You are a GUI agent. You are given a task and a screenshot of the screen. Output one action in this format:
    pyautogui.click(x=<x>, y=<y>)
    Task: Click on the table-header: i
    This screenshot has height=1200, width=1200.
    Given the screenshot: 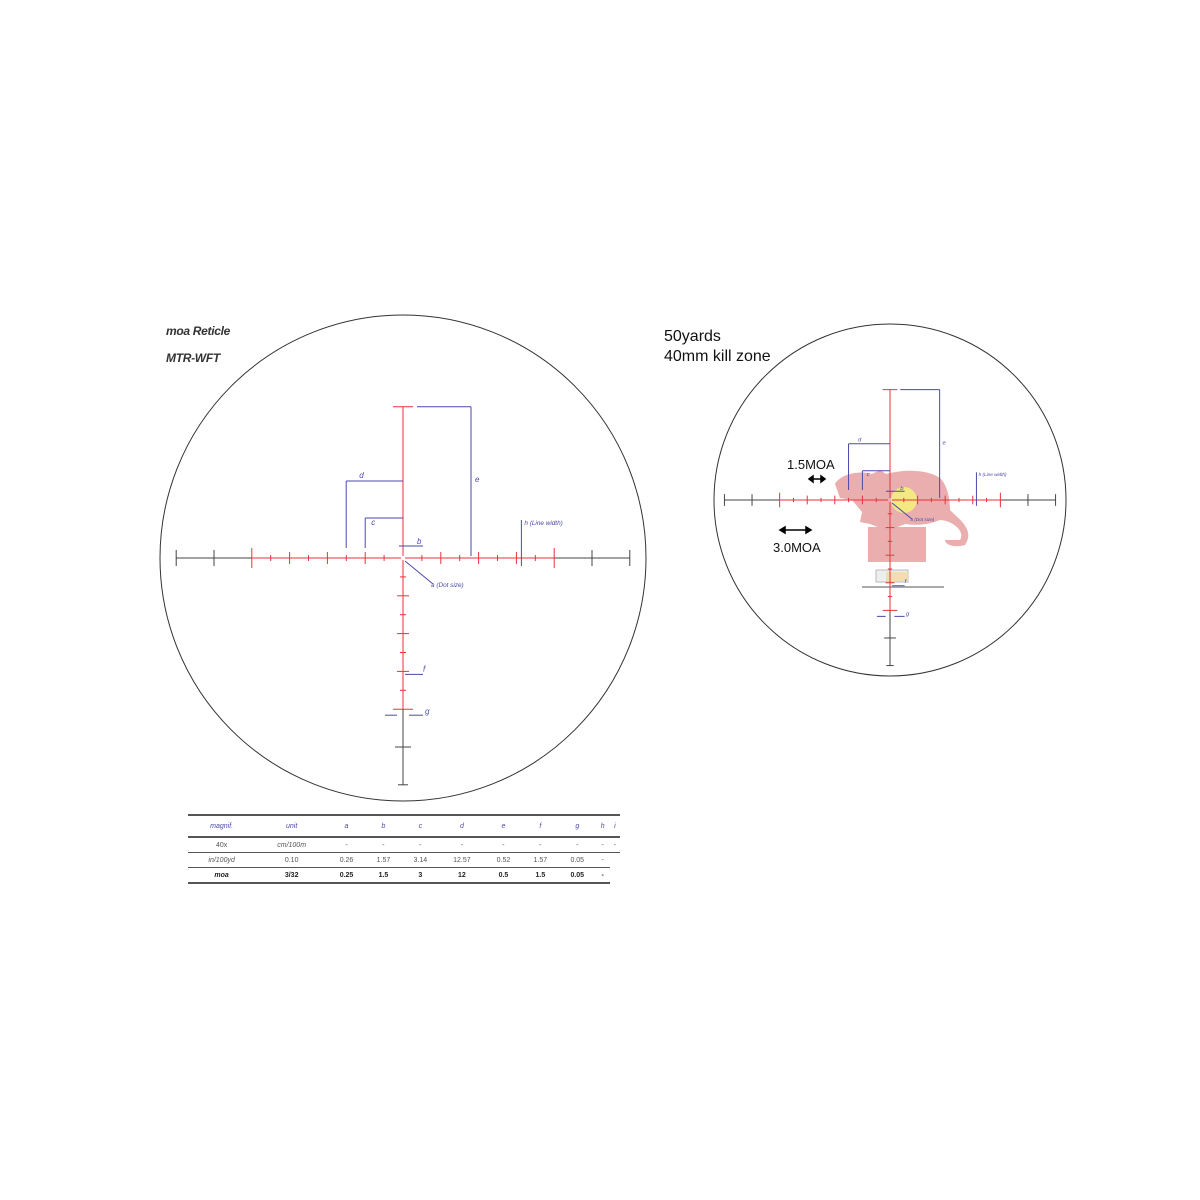 What is the action you would take?
    pyautogui.click(x=614, y=826)
    